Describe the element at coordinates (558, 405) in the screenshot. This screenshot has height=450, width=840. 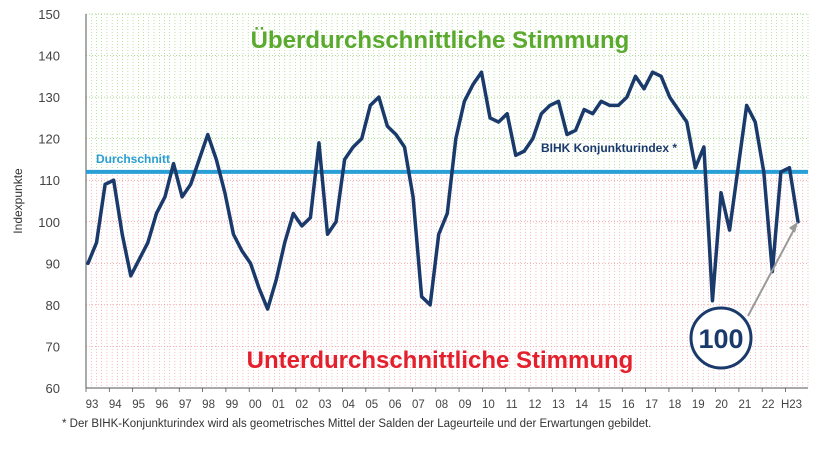
I see `x-tick-label: 13` at that location.